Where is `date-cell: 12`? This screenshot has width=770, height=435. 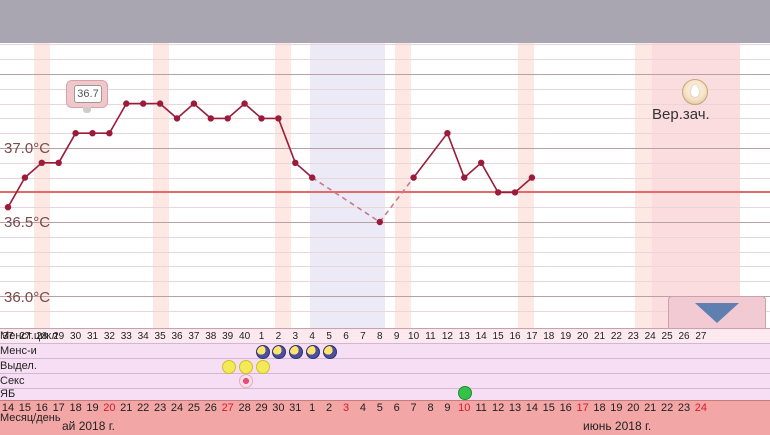
date-cell: 12 is located at coordinates (498, 408).